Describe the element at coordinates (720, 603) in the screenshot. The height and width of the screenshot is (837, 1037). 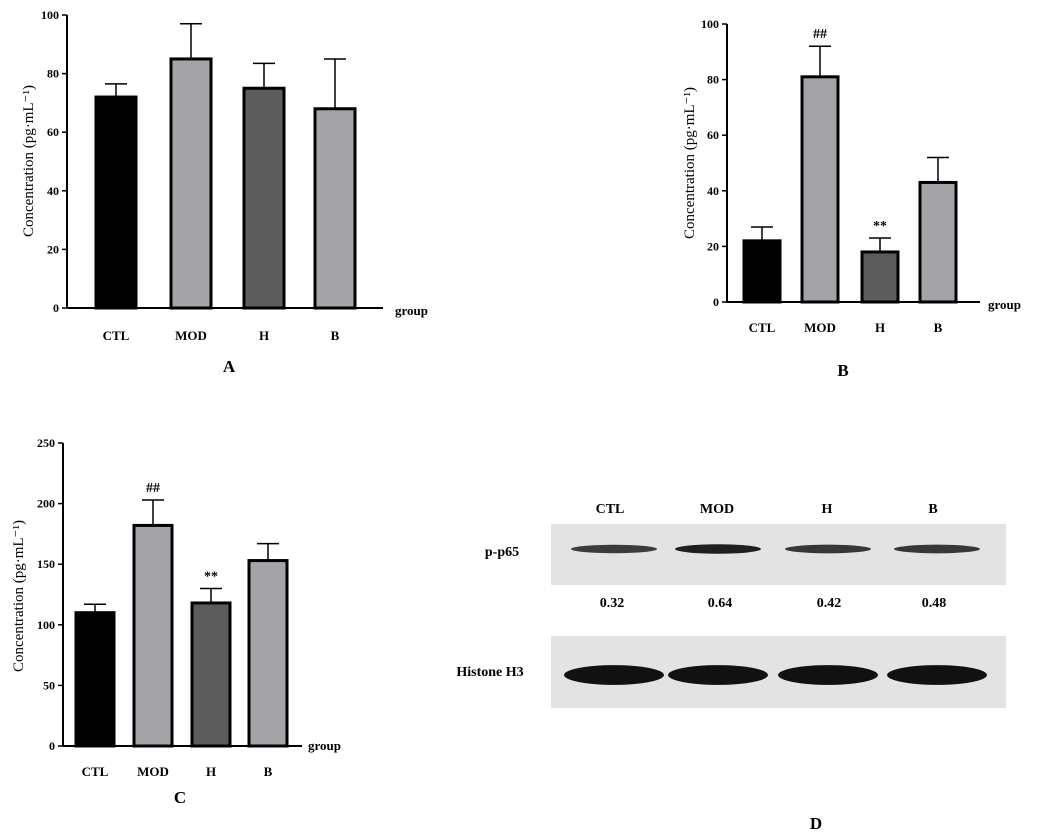
I see `blot-quant-value: 0.64` at that location.